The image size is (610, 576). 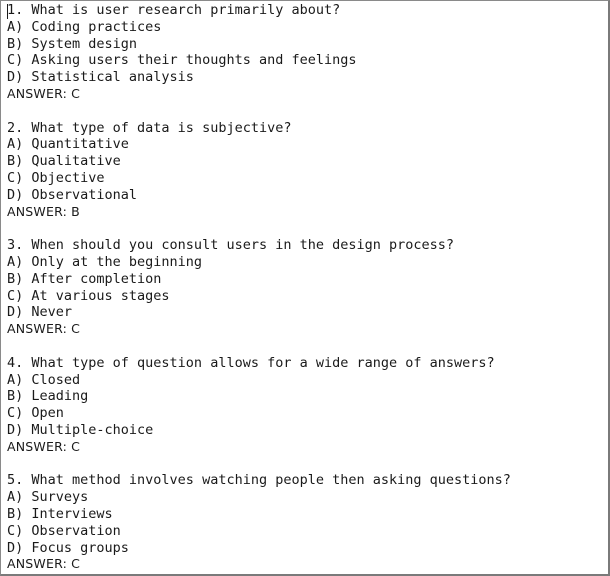 What do you see at coordinates (68, 547) in the screenshot?
I see `answer-option: D) Focus groups` at bounding box center [68, 547].